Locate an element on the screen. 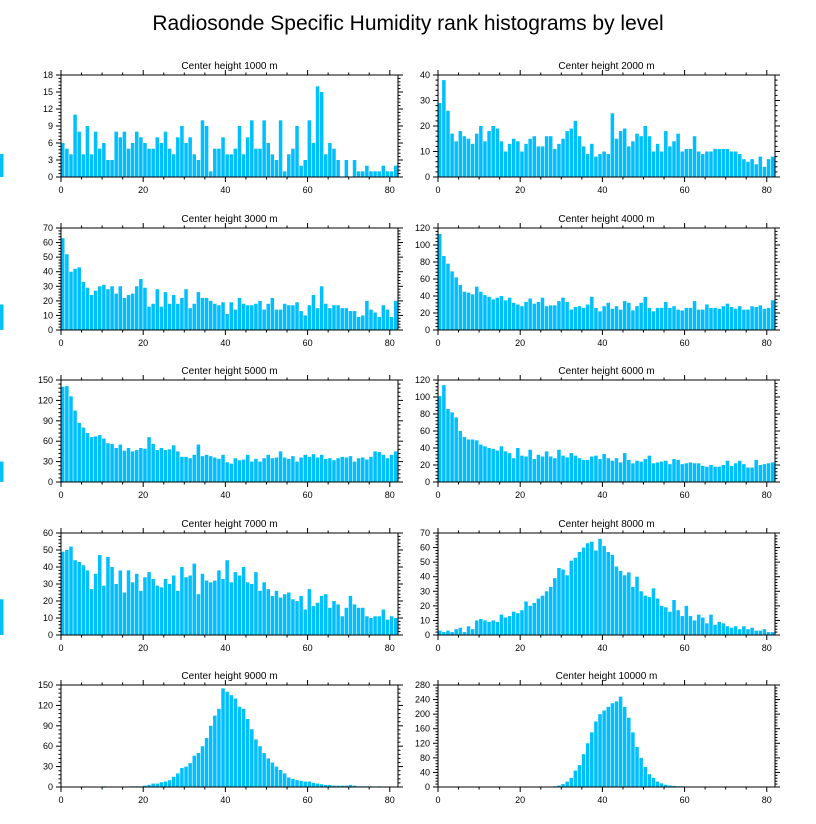  y-tick-label: 90 is located at coordinates (48, 421).